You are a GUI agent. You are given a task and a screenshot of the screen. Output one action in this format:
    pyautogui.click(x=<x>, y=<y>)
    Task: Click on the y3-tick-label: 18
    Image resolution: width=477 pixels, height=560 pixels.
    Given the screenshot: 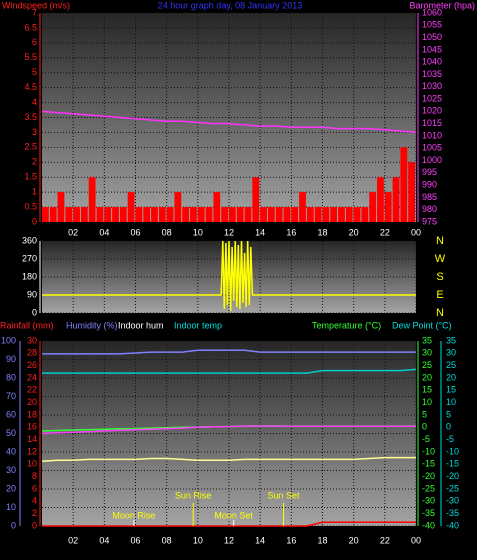 What is the action you would take?
    pyautogui.click(x=32, y=414)
    